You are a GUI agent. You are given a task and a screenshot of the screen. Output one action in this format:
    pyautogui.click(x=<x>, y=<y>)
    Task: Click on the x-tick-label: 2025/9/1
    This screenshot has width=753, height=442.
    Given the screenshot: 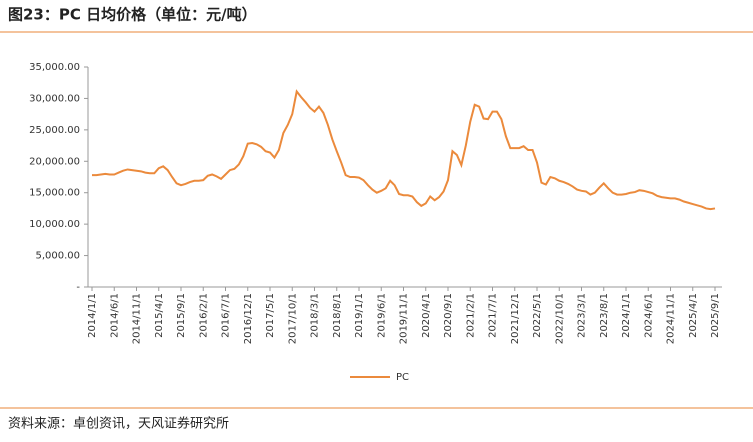 What is the action you would take?
    pyautogui.click(x=715, y=315)
    